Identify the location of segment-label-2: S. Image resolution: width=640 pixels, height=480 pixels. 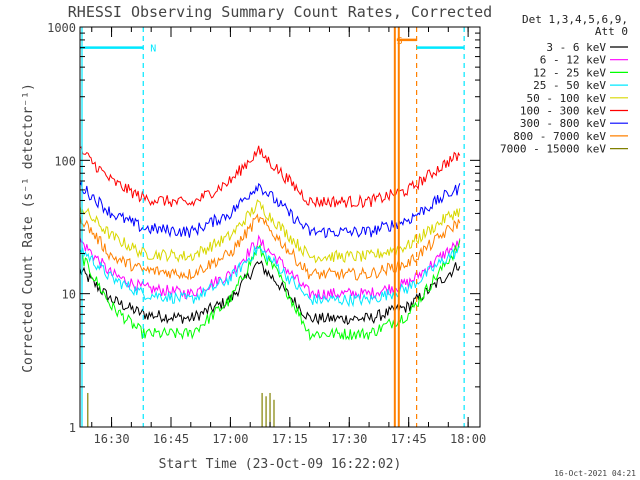
(400, 41).